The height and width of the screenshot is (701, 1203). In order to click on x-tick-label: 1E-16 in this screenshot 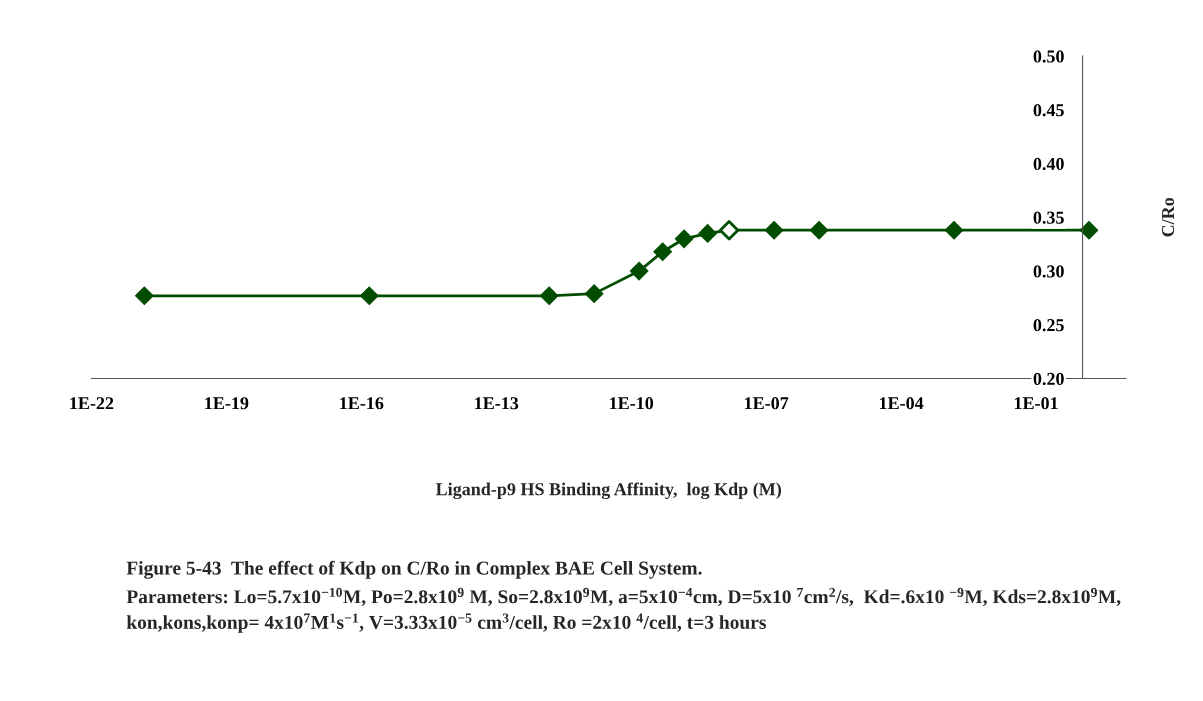, I will do `click(362, 403)`.